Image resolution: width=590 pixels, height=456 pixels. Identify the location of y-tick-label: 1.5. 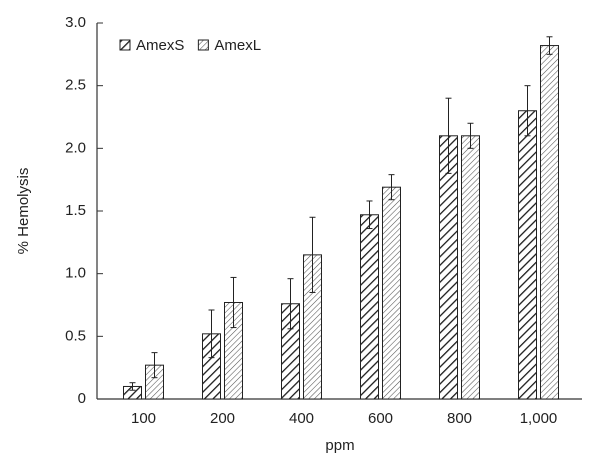
(75, 210).